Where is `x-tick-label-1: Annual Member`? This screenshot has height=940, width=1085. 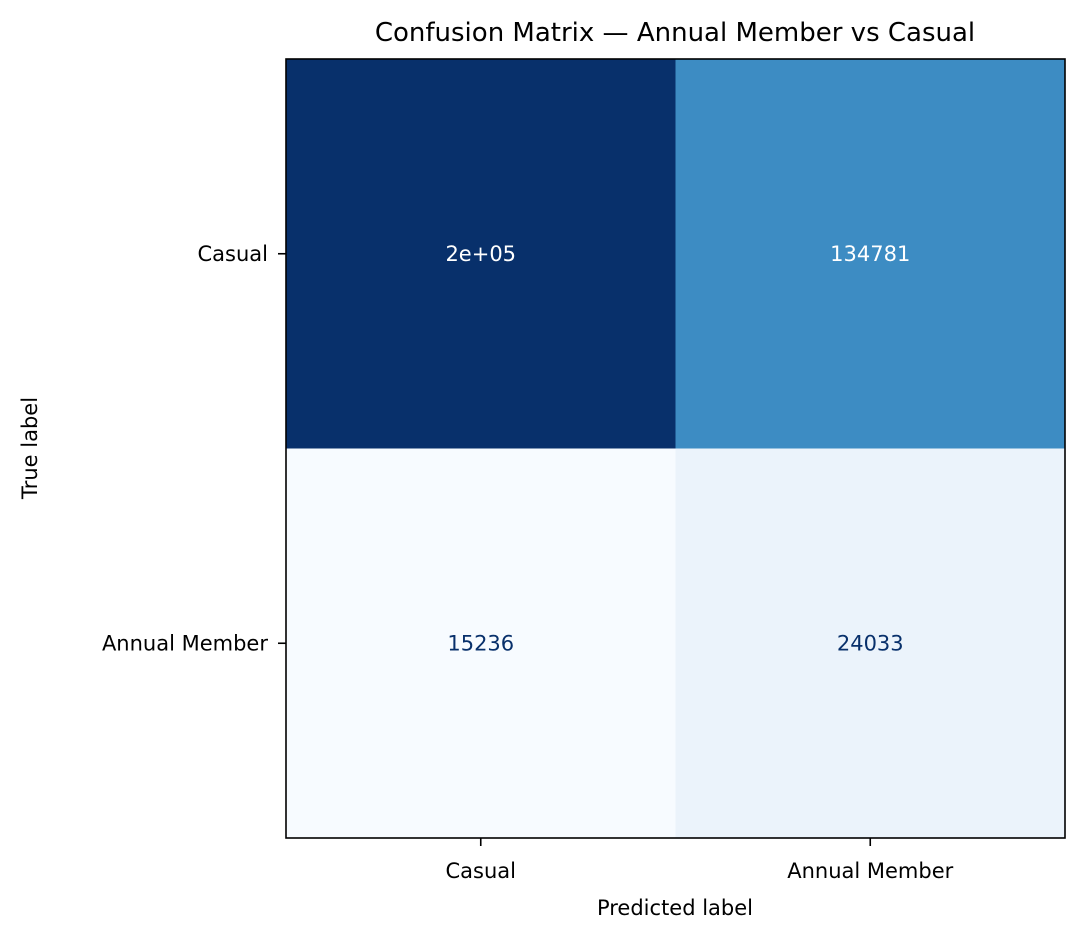 x-tick-label-1: Annual Member is located at coordinates (870, 871).